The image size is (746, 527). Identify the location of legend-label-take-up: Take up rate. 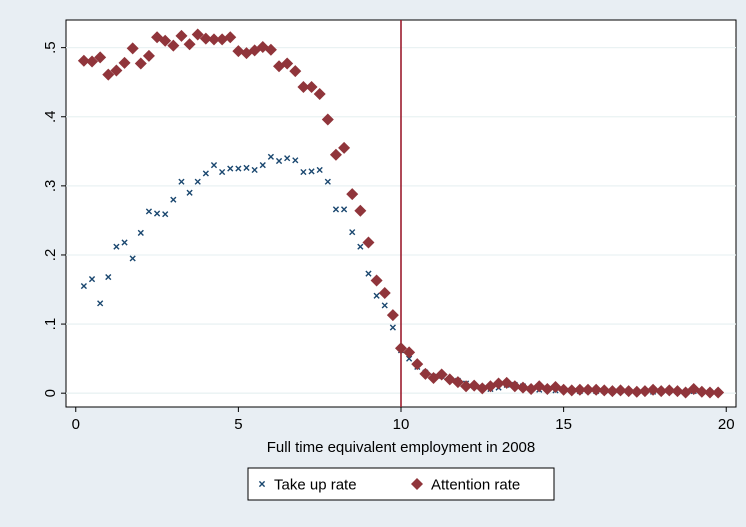
(315, 485).